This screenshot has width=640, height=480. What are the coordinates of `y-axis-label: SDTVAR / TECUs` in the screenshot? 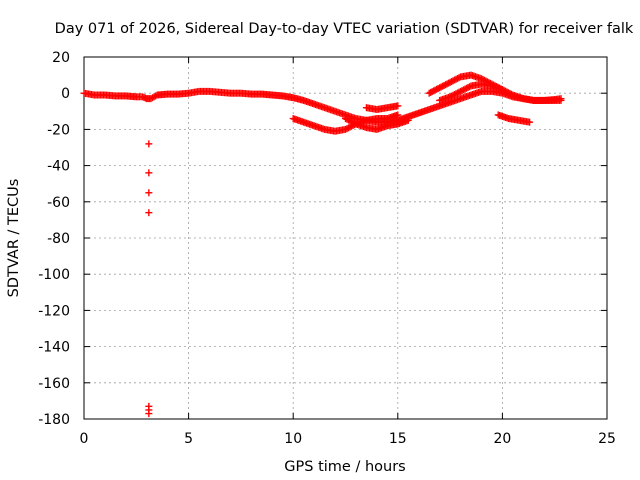 It's located at (14, 238).